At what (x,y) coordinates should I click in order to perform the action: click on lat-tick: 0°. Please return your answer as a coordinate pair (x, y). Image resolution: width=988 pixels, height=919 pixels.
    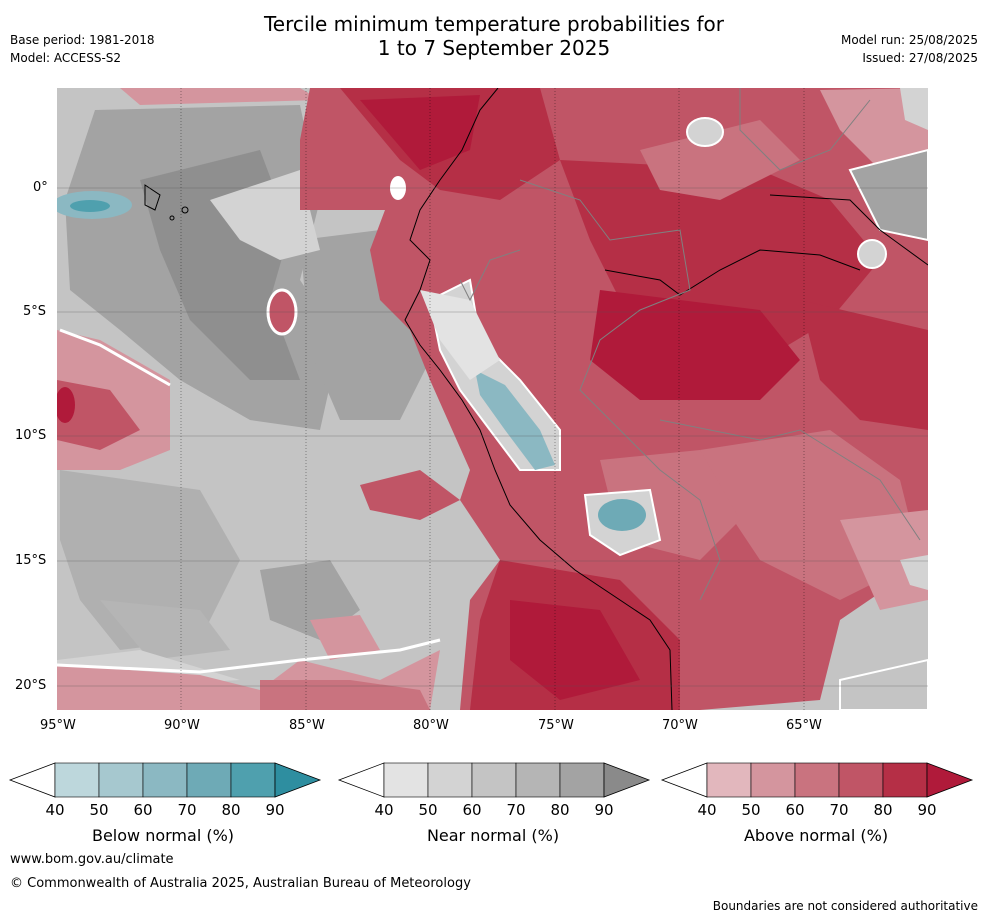
    Looking at the image, I should click on (40, 187).